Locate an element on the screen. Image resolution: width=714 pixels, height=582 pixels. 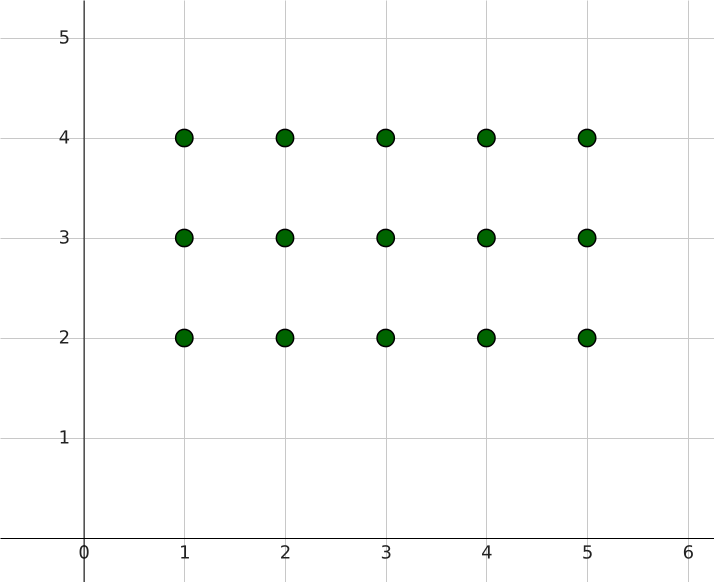
x-tick-label: 1 is located at coordinates (185, 553).